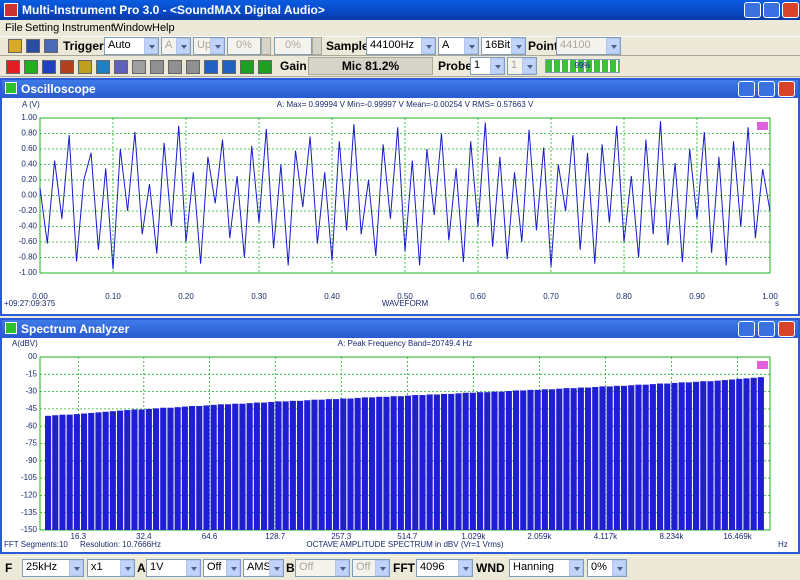 This screenshot has width=800, height=580. What do you see at coordinates (31, 408) in the screenshot?
I see `y-tick-label: -45` at bounding box center [31, 408].